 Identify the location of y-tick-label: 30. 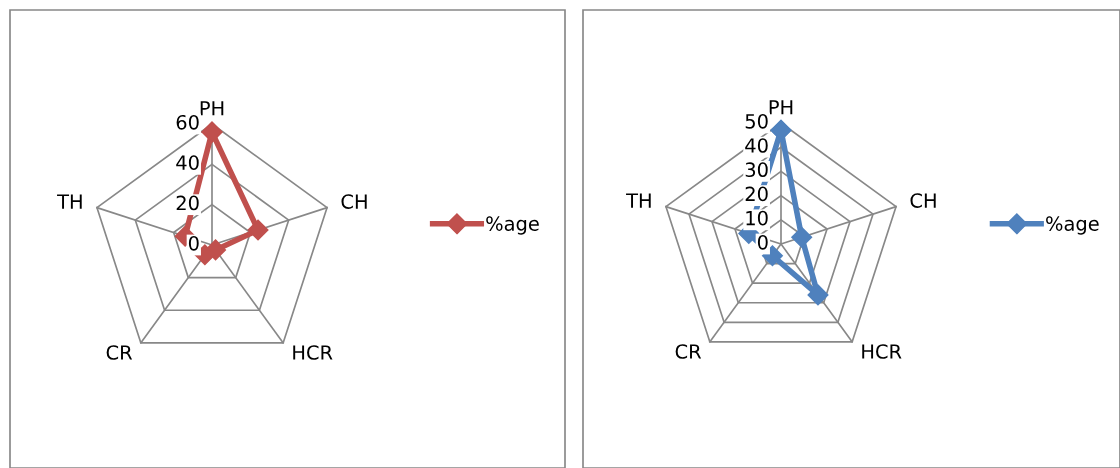
(756, 170).